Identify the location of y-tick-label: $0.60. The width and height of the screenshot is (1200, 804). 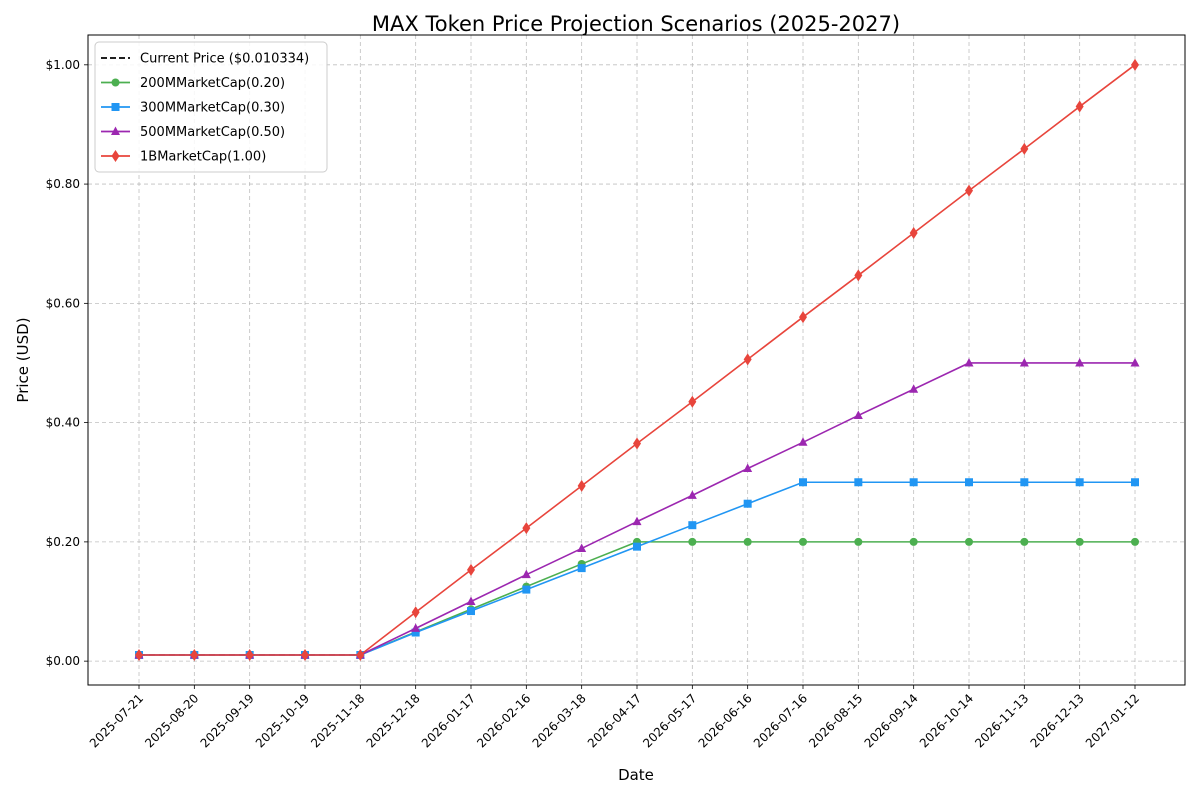
(63, 303).